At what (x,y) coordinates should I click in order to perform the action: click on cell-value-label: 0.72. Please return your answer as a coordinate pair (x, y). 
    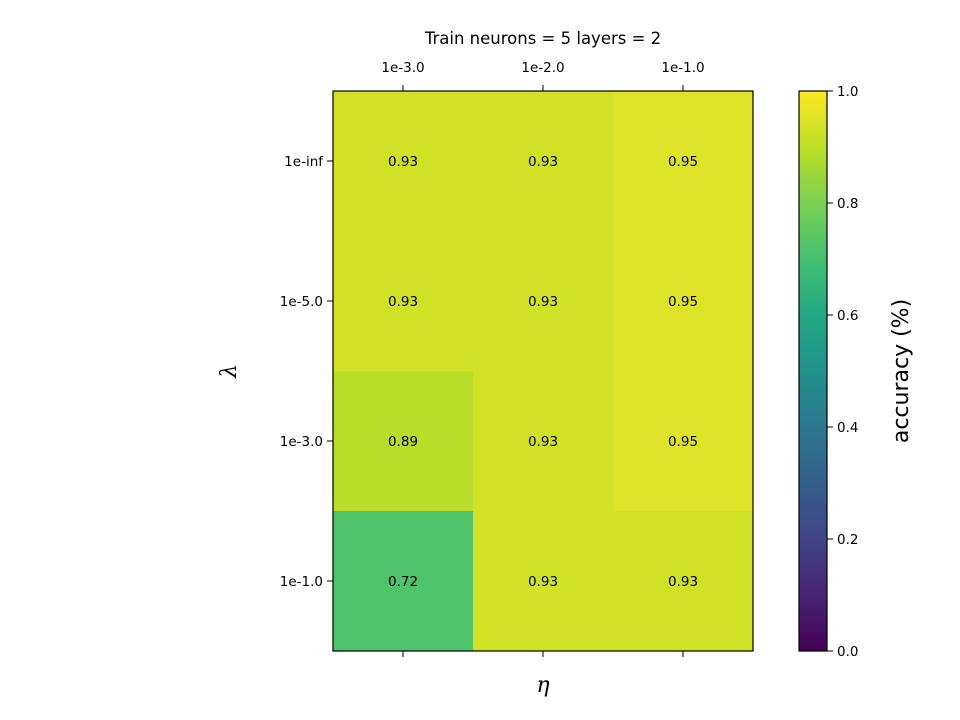
    Looking at the image, I should click on (403, 582).